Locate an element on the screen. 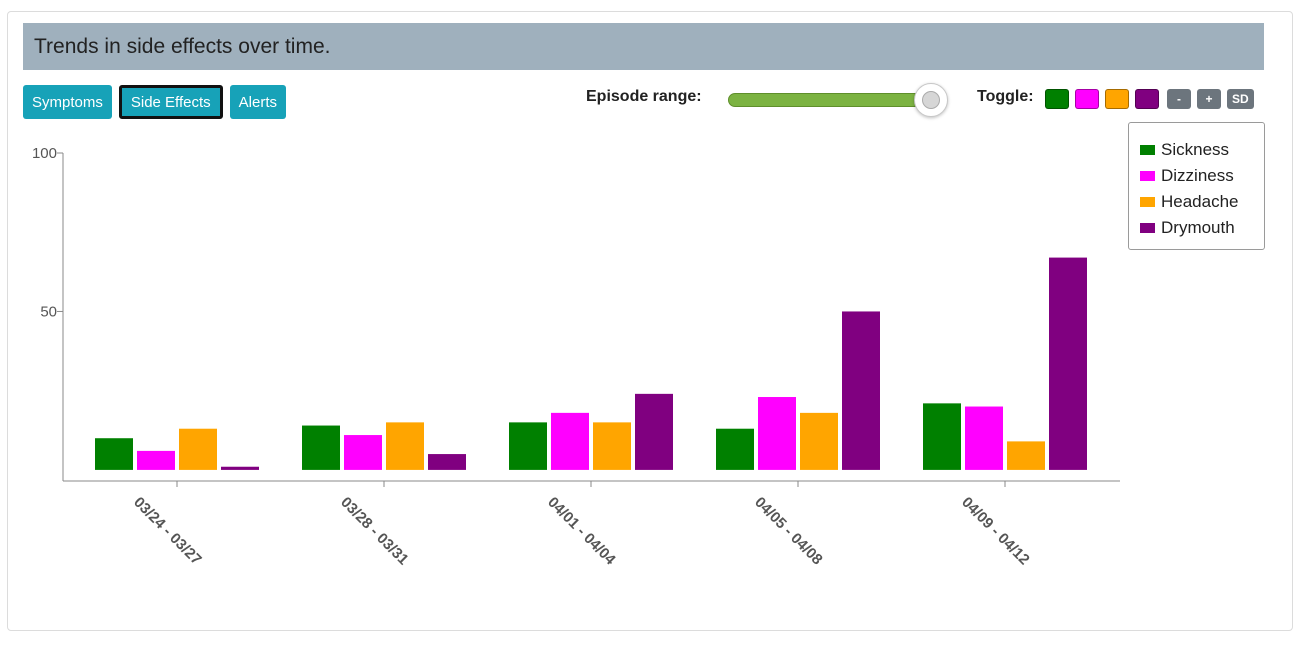 The height and width of the screenshot is (646, 1307). toggle-sickness-button is located at coordinates (1057, 99).